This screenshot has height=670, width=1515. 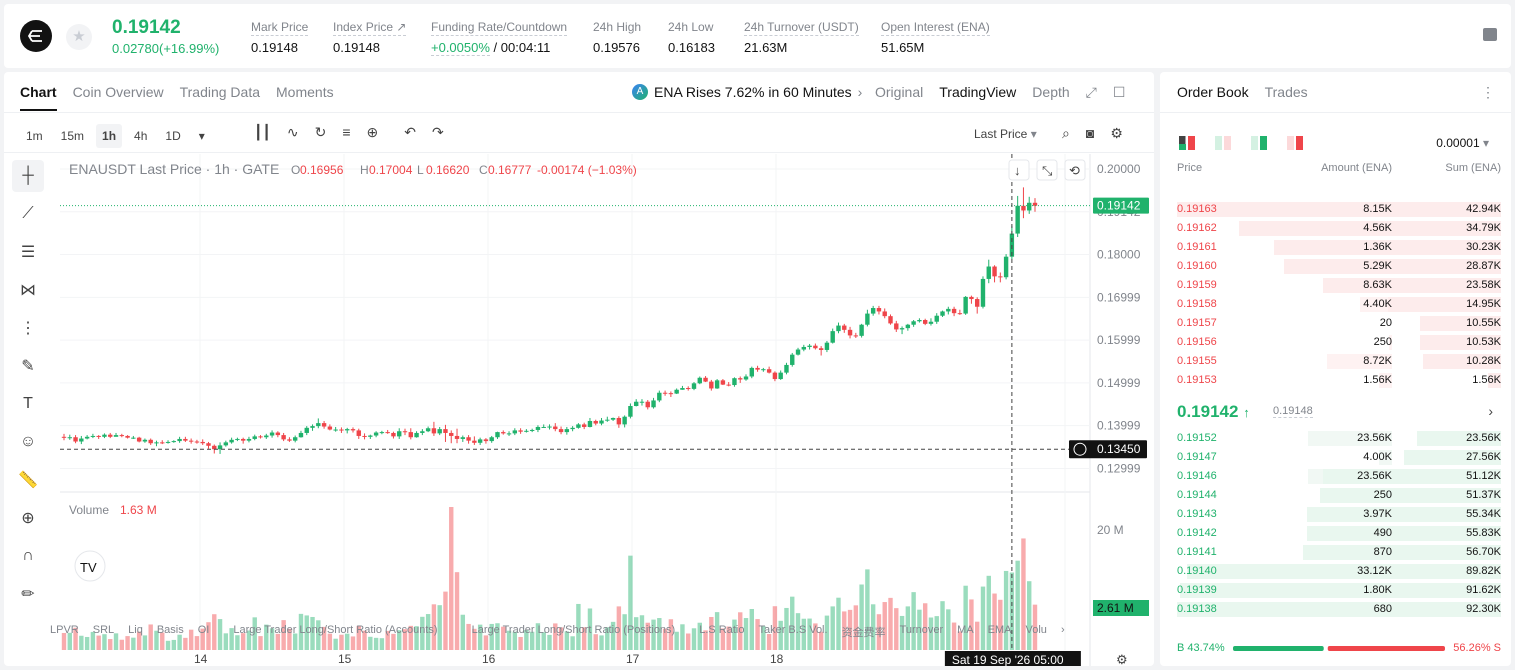 What do you see at coordinates (1019, 170) in the screenshot?
I see `scroll-down-button` at bounding box center [1019, 170].